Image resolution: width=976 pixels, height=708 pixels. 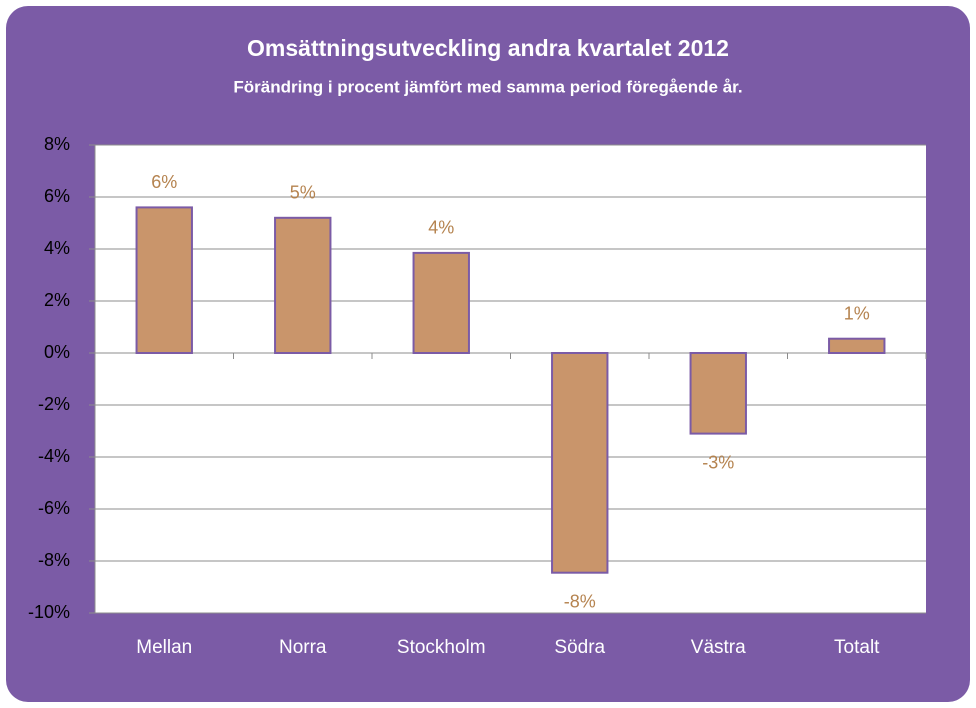 What do you see at coordinates (57, 248) in the screenshot?
I see `y-tick-label: 4%` at bounding box center [57, 248].